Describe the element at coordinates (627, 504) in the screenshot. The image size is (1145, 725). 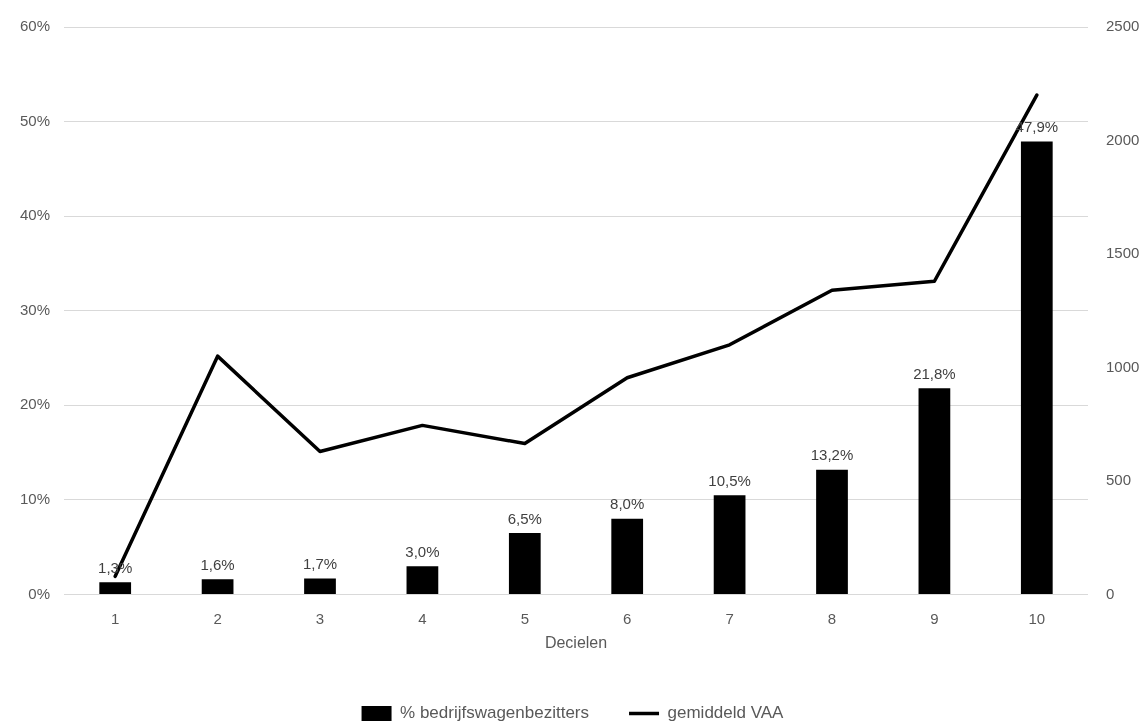
I see `data-label: 8,0%` at that location.